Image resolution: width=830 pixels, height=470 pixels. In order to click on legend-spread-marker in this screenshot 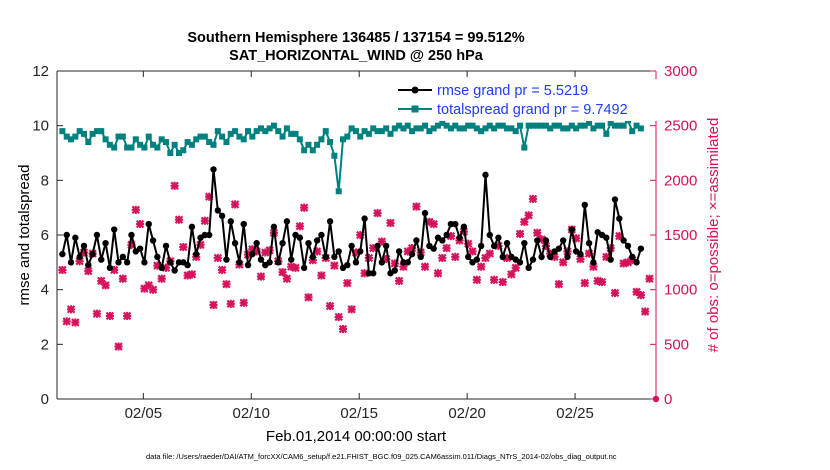, I will do `click(415, 109)`.